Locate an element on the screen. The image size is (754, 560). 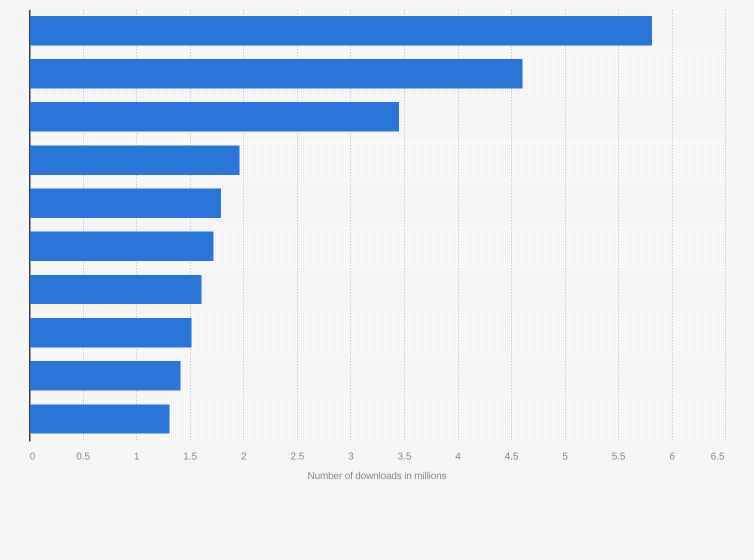
svg-text: 2.5 is located at coordinates (297, 457).